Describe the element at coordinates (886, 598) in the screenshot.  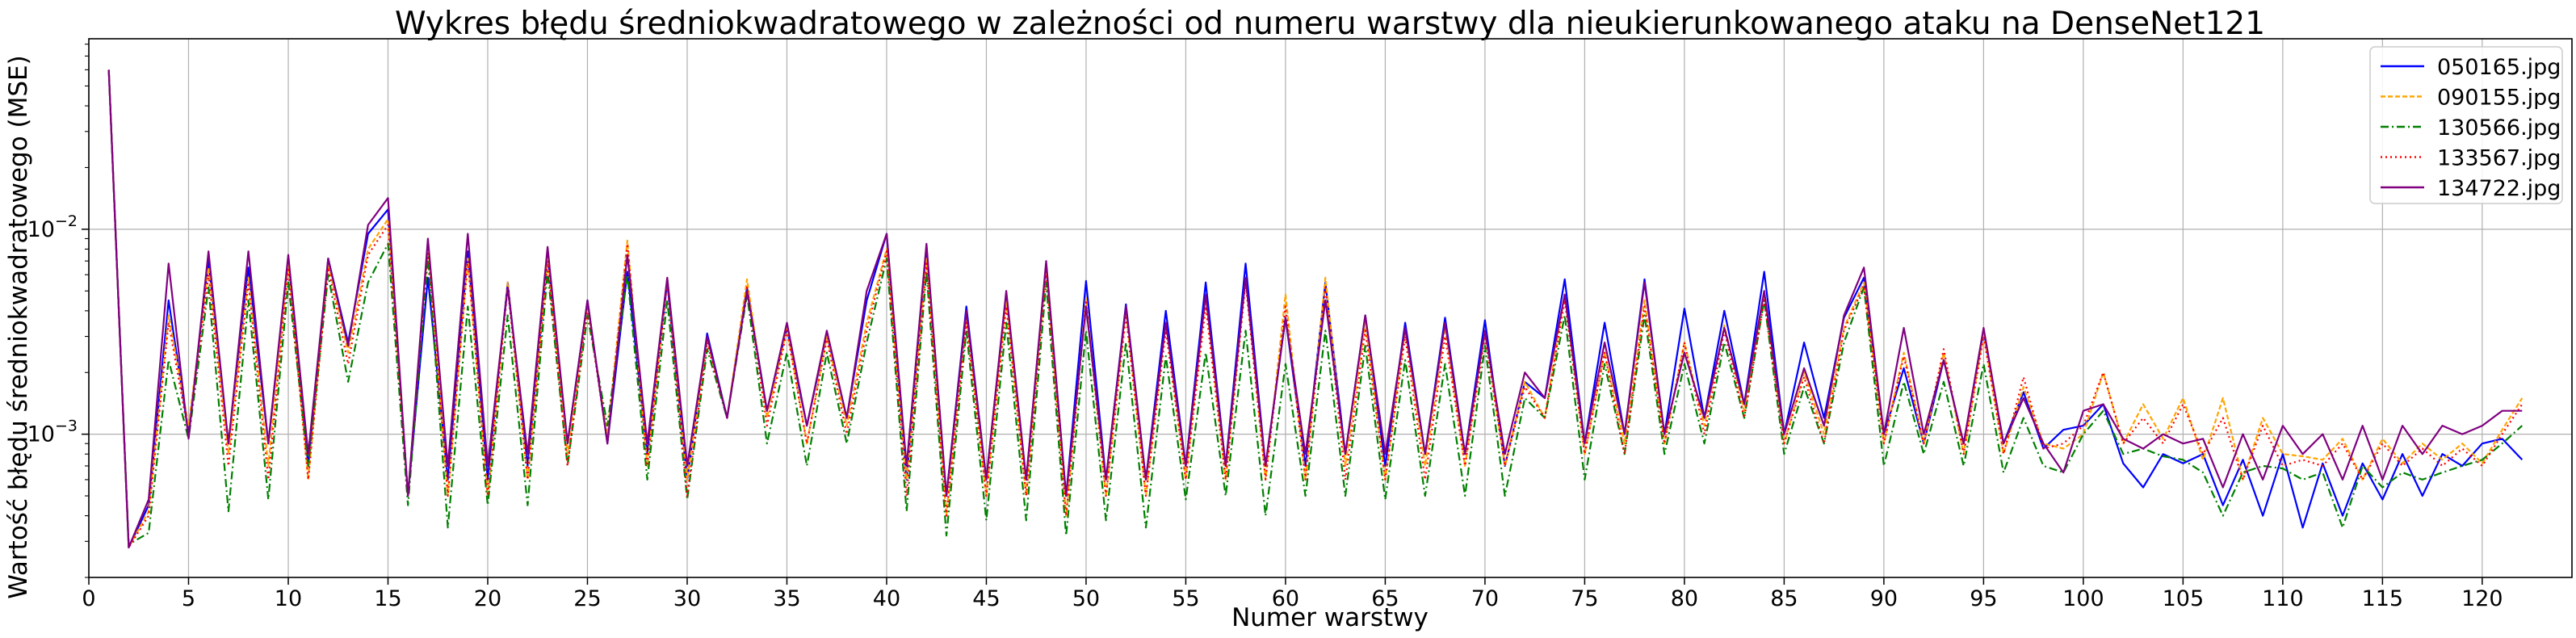
I see `x-tick-label: 40` at that location.